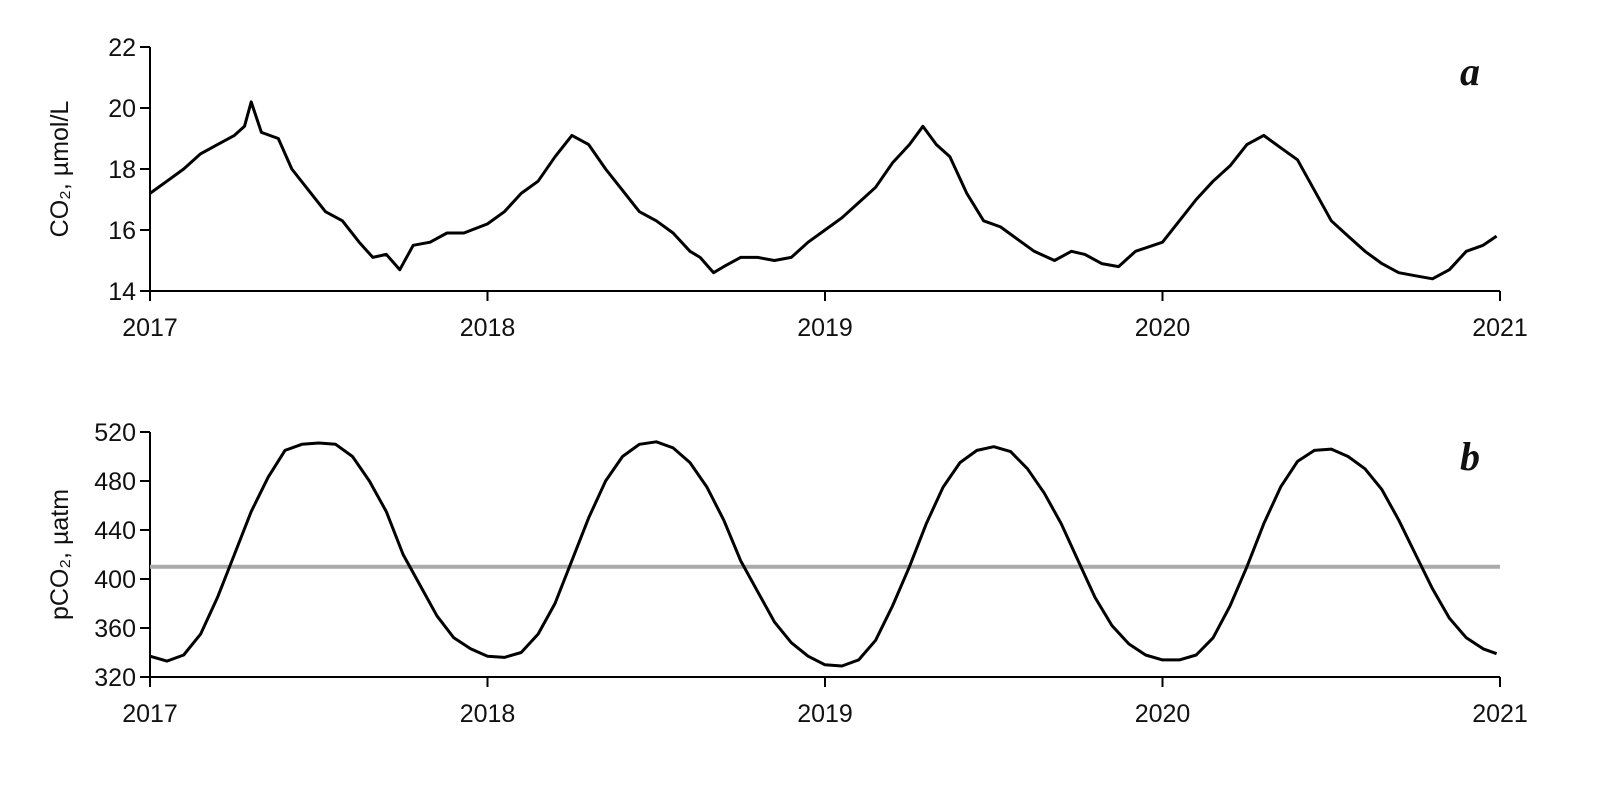 The width and height of the screenshot is (1601, 807). I want to click on y-tick-label: 440, so click(115, 531).